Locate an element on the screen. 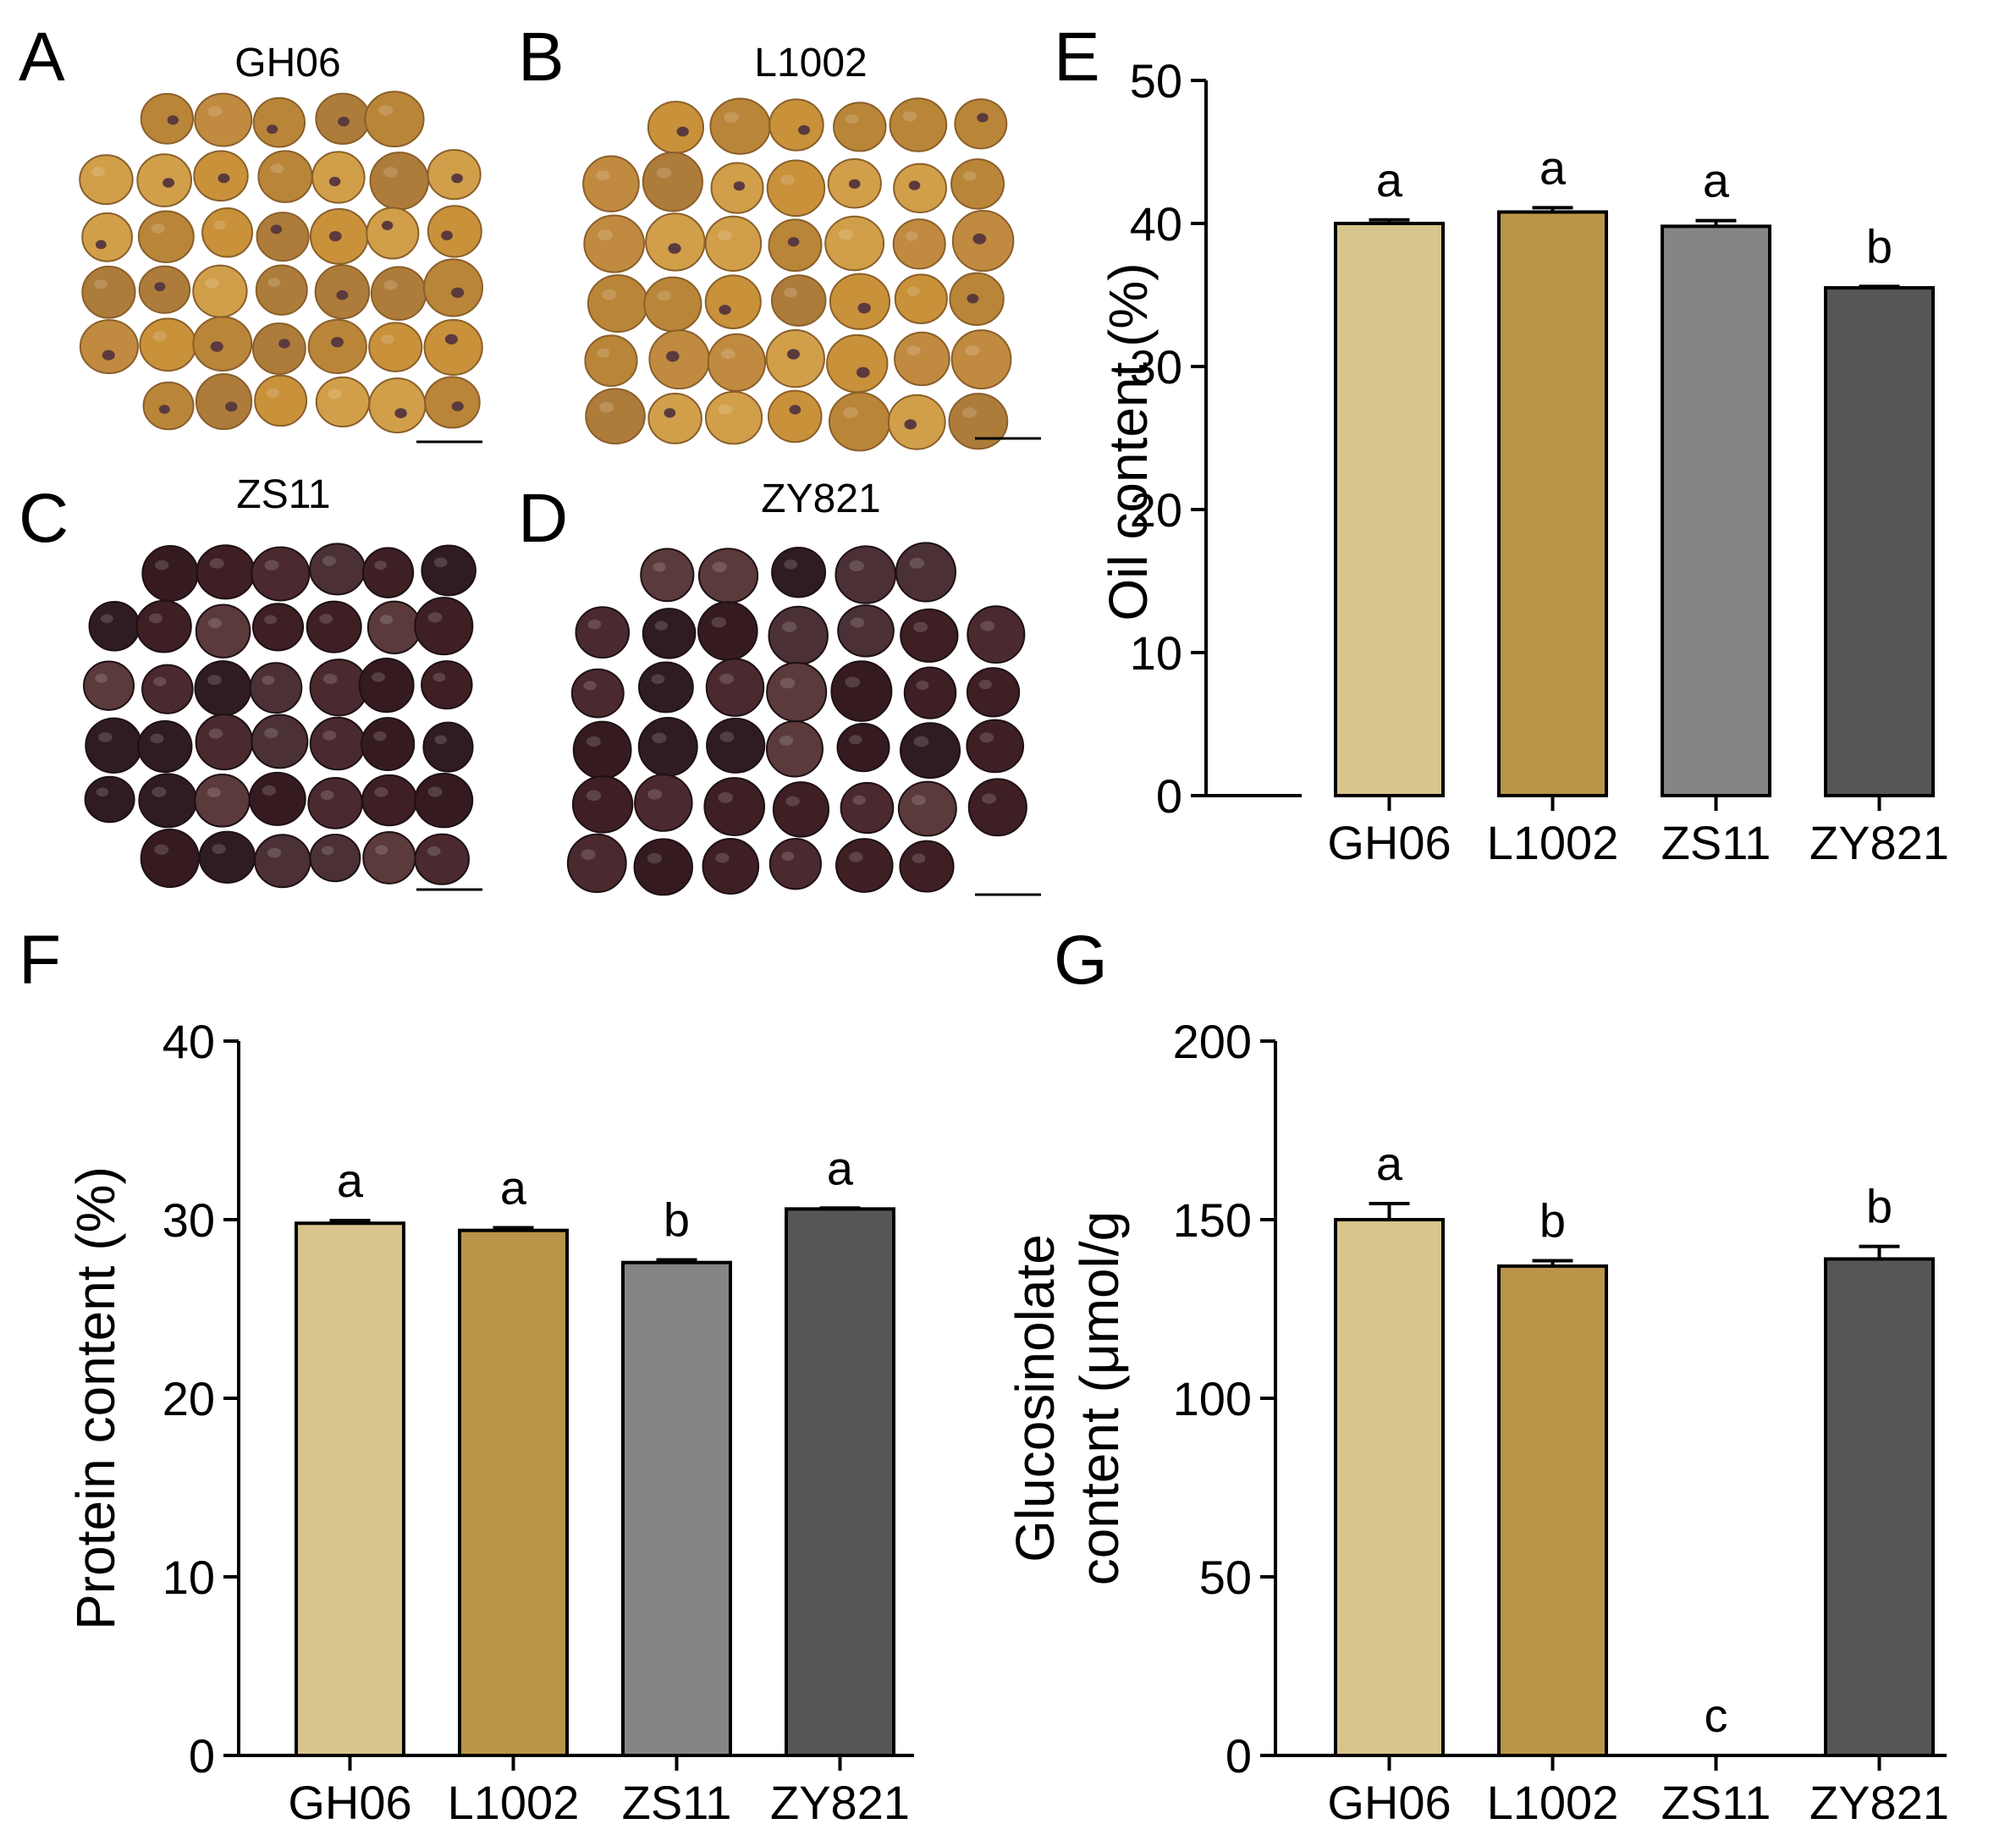 Image resolution: width=2016 pixels, height=1835 pixels. y-tick-label: 150 is located at coordinates (1212, 1220).